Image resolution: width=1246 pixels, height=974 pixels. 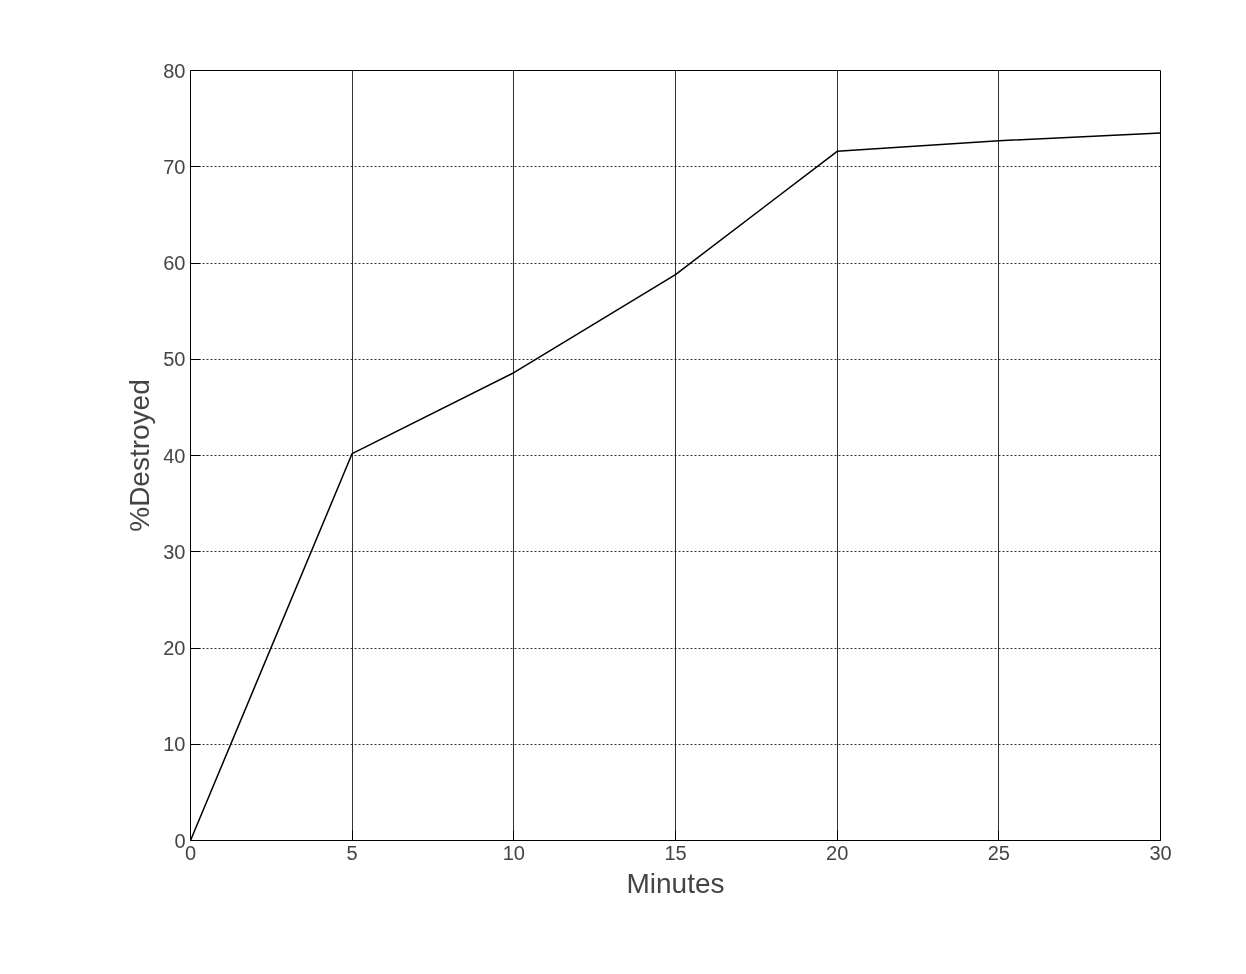 What do you see at coordinates (174, 166) in the screenshot?
I see `y-tick-label: 70` at bounding box center [174, 166].